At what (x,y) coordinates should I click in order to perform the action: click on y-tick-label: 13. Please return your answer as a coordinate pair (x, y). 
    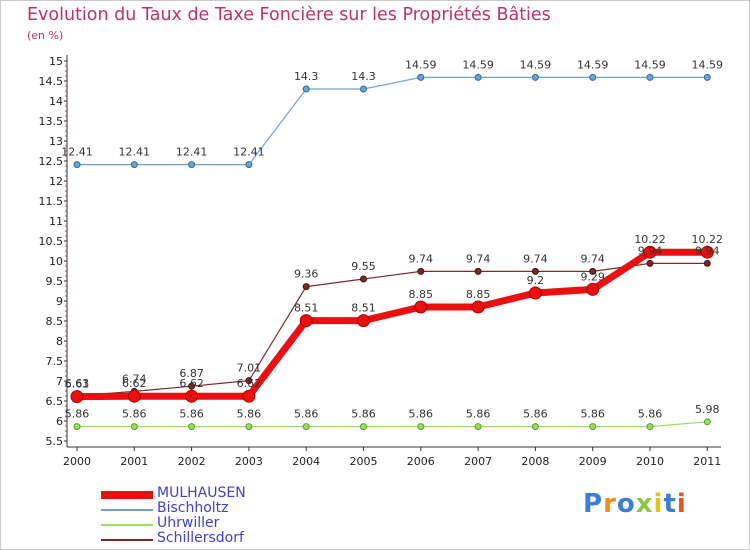
    Looking at the image, I should click on (56, 141).